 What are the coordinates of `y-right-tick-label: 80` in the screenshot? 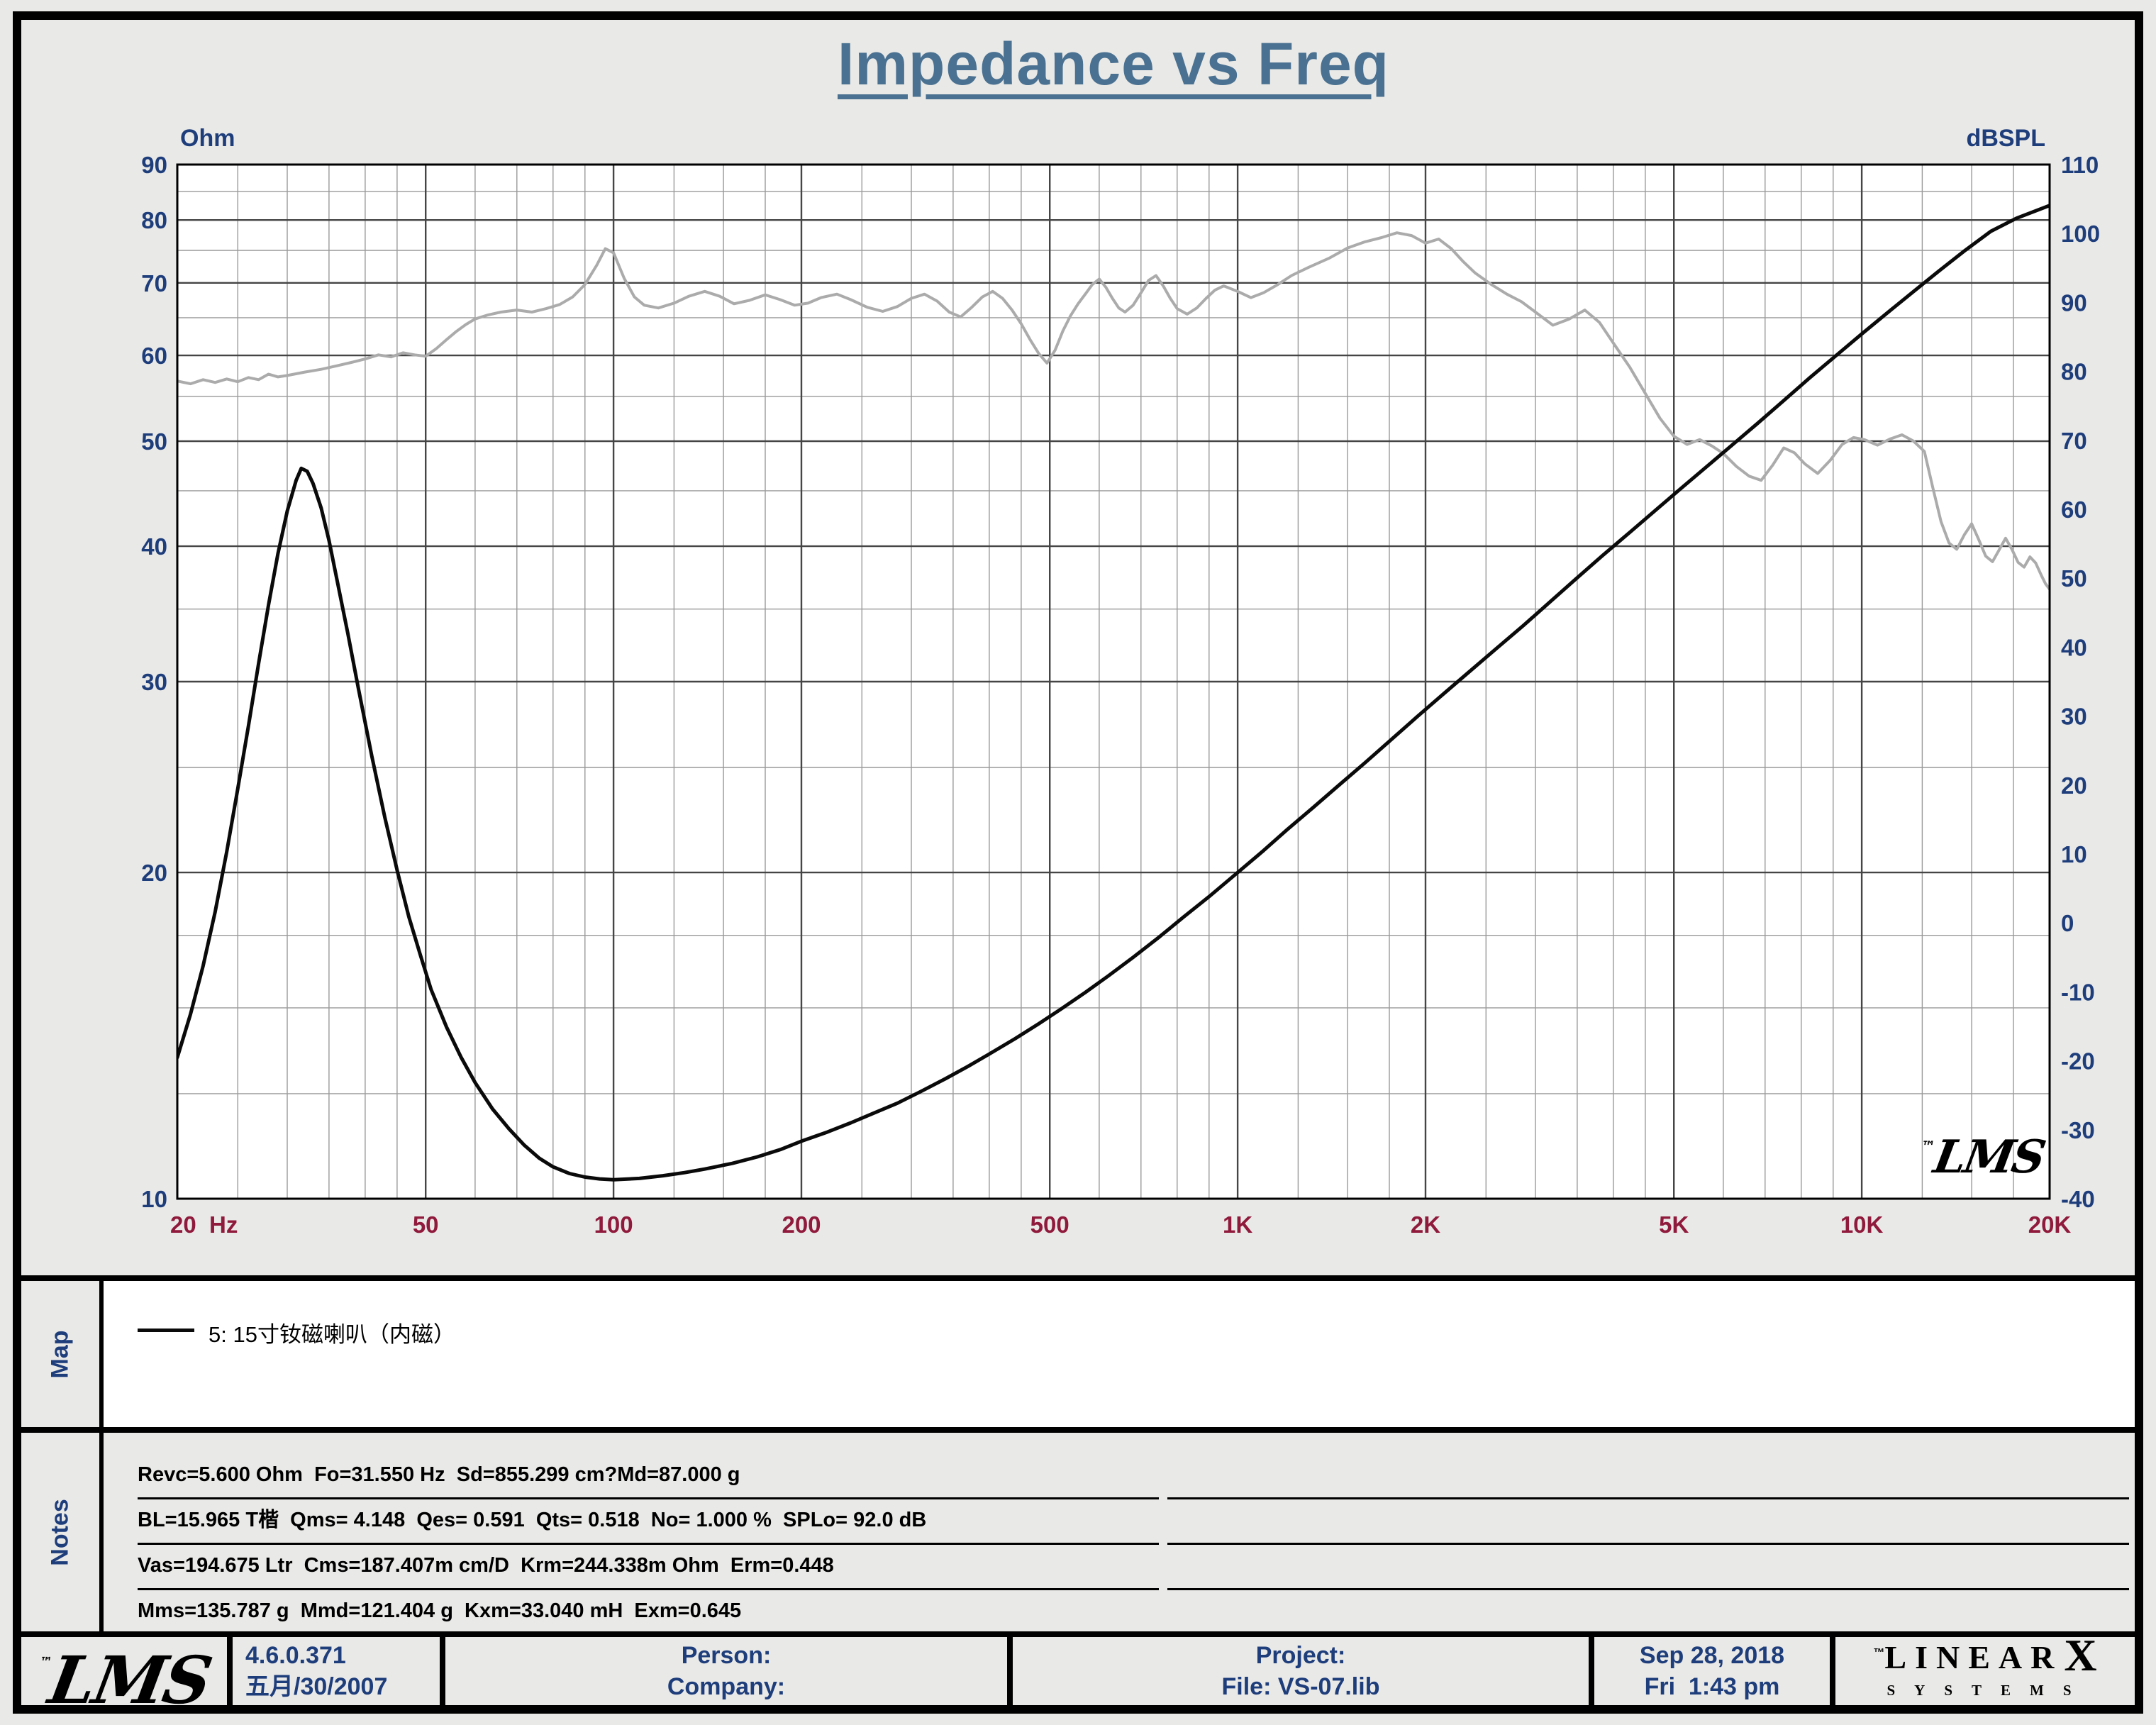 It's located at (2074, 372).